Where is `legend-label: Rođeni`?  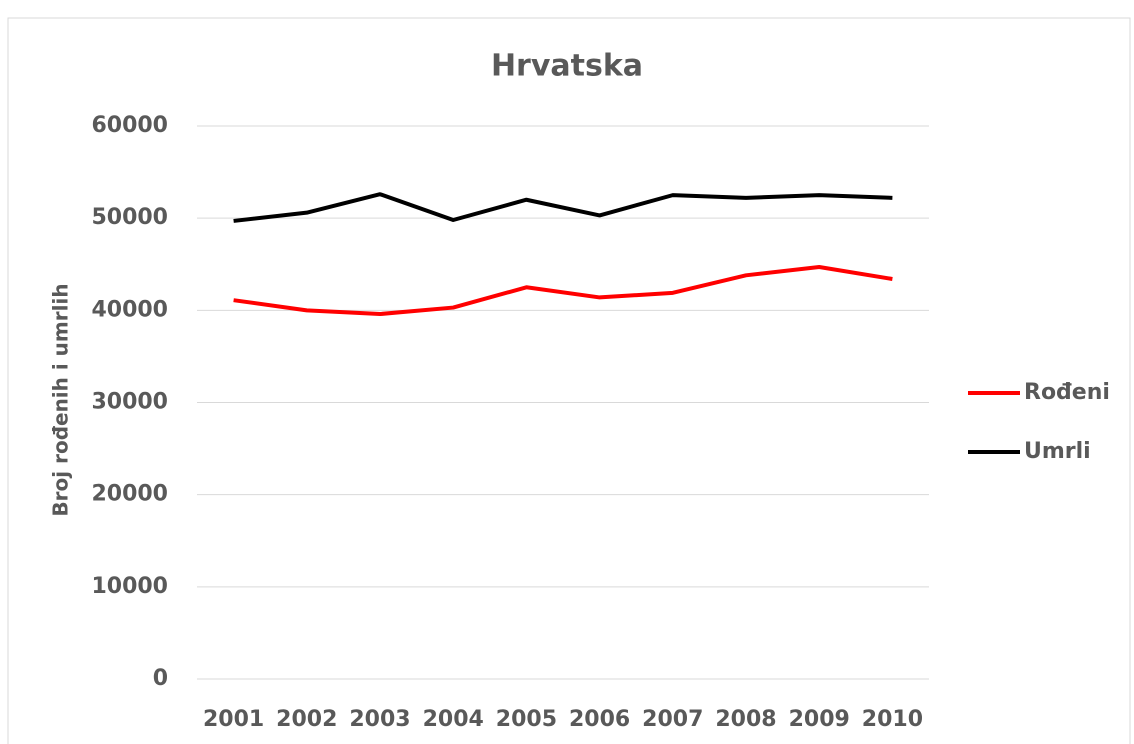 legend-label: Rođeni is located at coordinates (1067, 392).